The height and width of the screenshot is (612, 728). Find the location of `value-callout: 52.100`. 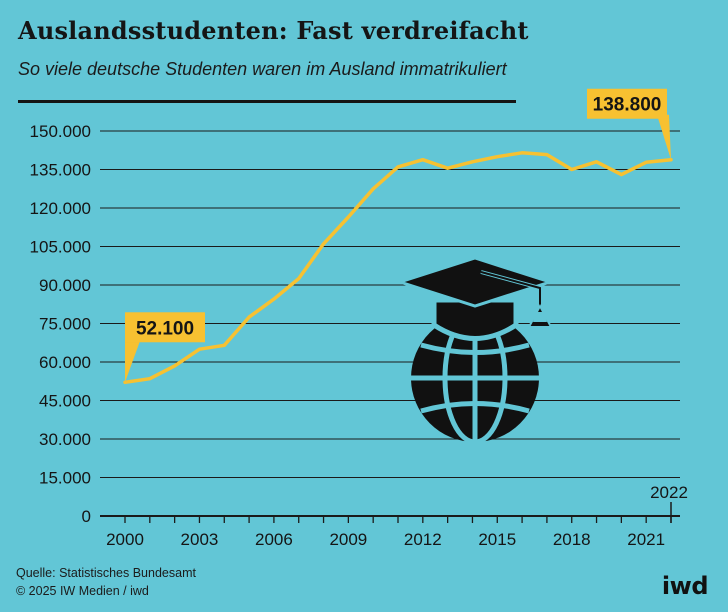

value-callout: 52.100 is located at coordinates (165, 347).